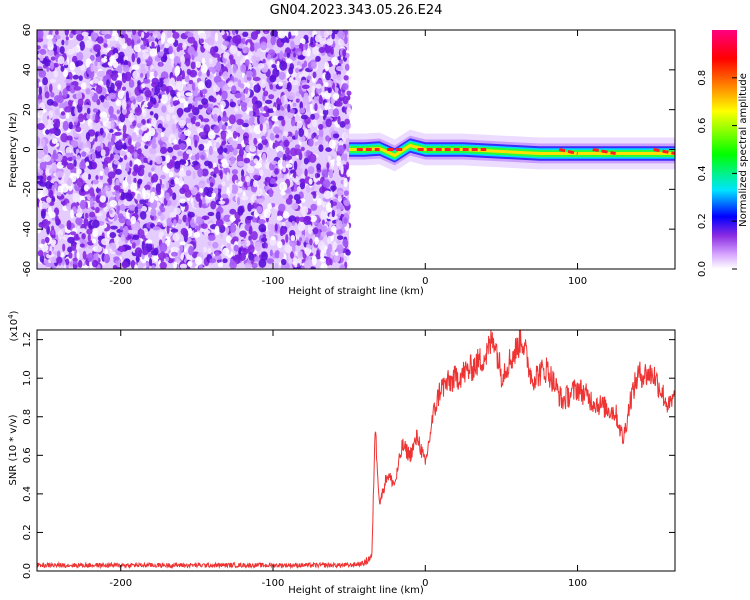 This screenshot has height=600, width=750. I want to click on snr-y-scale-label: (x104), so click(13, 325).